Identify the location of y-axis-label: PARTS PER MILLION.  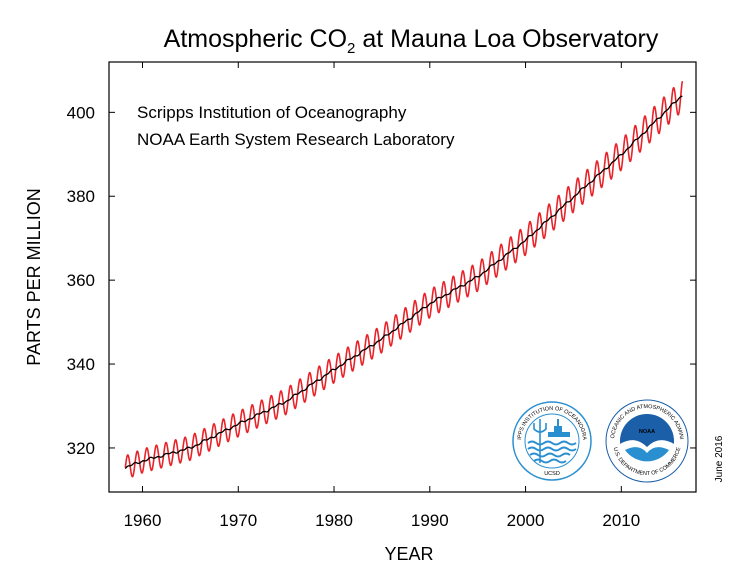
(34, 276).